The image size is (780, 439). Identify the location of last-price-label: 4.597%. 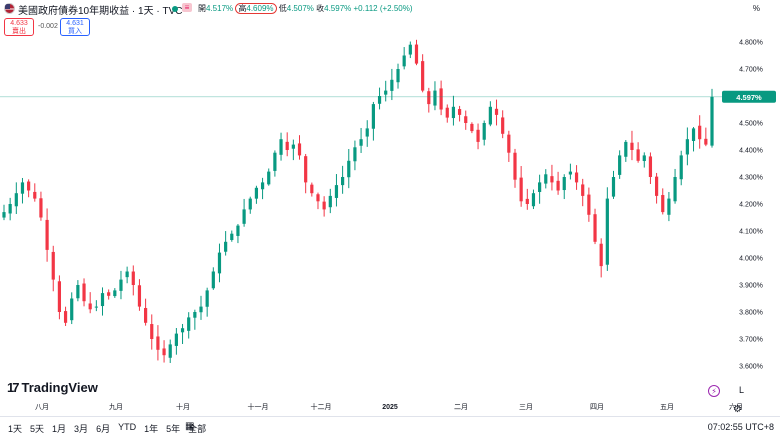
(749, 97).